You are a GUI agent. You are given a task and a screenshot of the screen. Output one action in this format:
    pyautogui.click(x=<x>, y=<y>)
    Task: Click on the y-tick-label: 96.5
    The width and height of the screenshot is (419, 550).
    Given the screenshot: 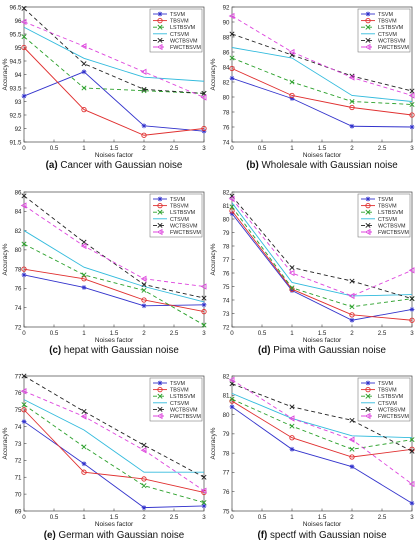 What is the action you would take?
    pyautogui.click(x=15, y=7)
    